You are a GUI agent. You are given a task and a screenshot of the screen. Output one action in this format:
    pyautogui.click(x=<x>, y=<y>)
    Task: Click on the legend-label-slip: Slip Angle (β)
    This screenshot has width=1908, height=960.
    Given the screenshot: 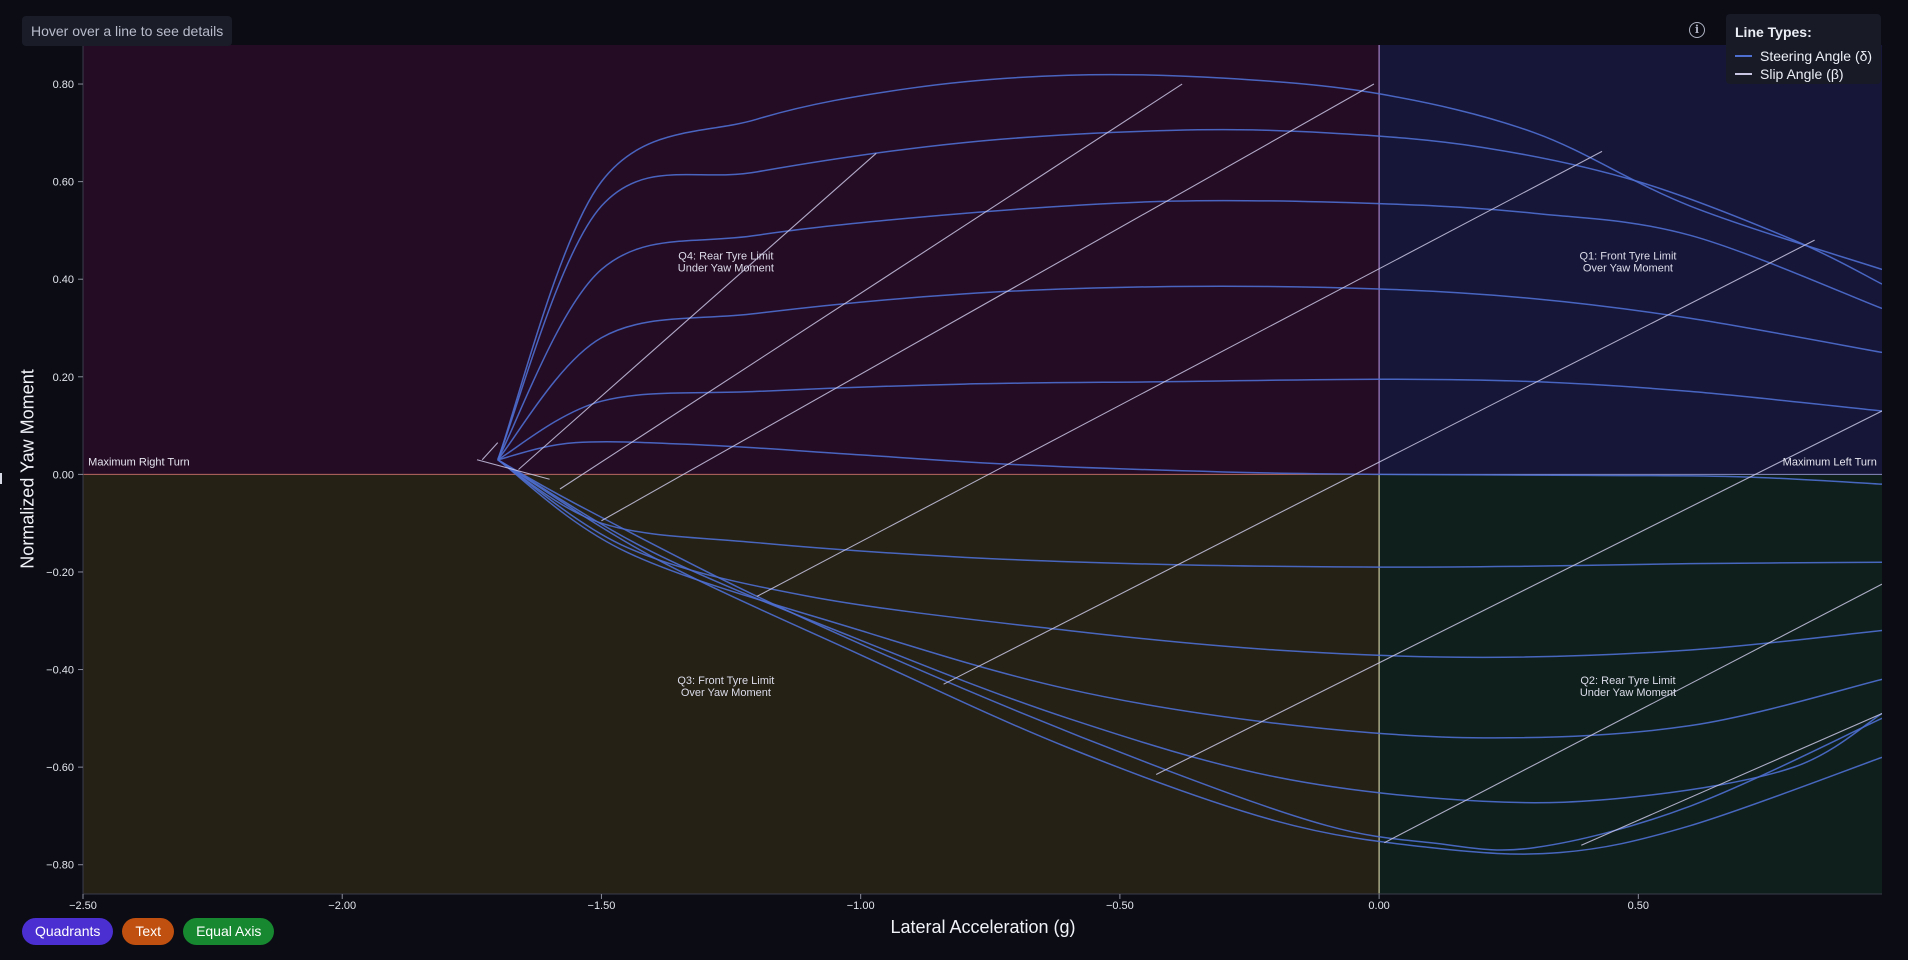 What is the action you would take?
    pyautogui.click(x=1802, y=74)
    